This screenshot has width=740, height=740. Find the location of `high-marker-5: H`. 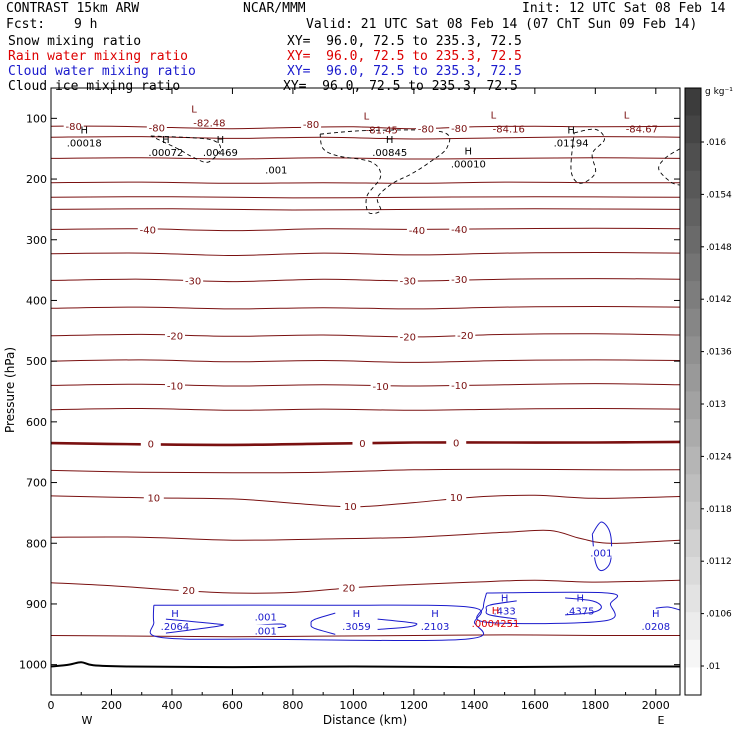

high-marker-5: H is located at coordinates (571, 130).